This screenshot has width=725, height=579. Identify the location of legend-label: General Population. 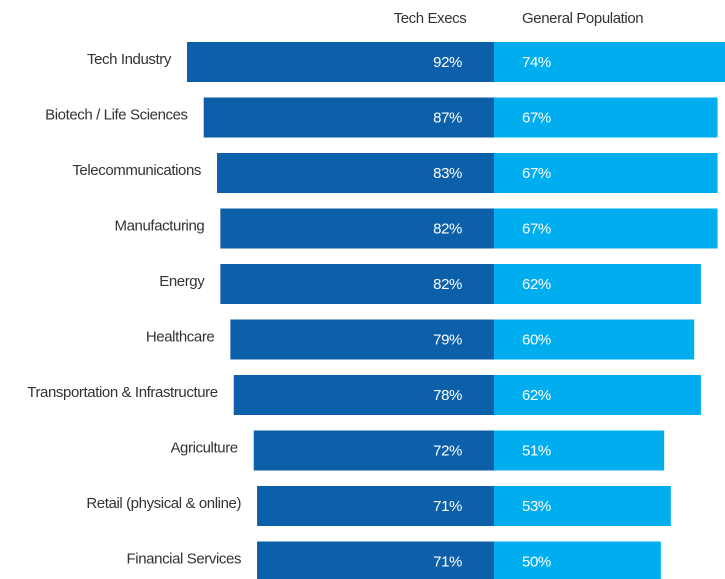
(582, 18).